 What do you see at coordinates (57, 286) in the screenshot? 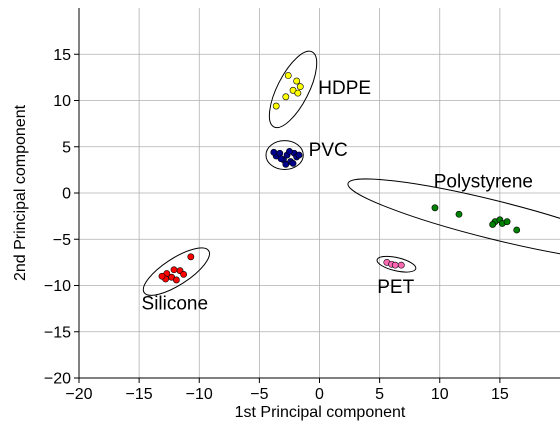
I see `y-tick-label: −10` at bounding box center [57, 286].